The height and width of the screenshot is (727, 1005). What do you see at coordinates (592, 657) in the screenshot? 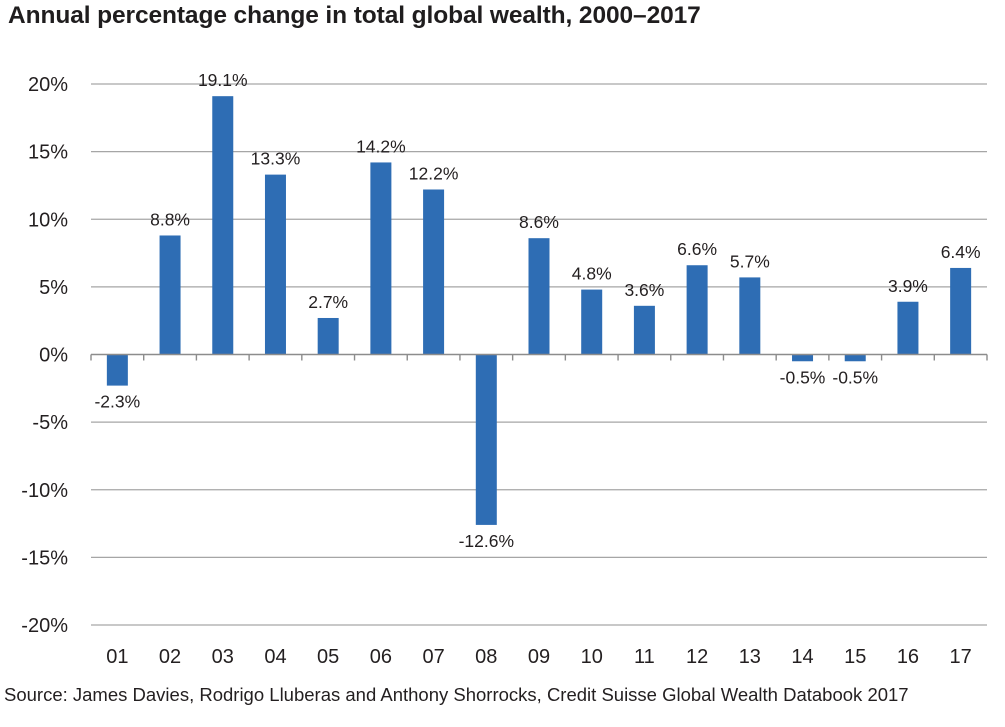
I see `x-tick-label: 10` at bounding box center [592, 657].